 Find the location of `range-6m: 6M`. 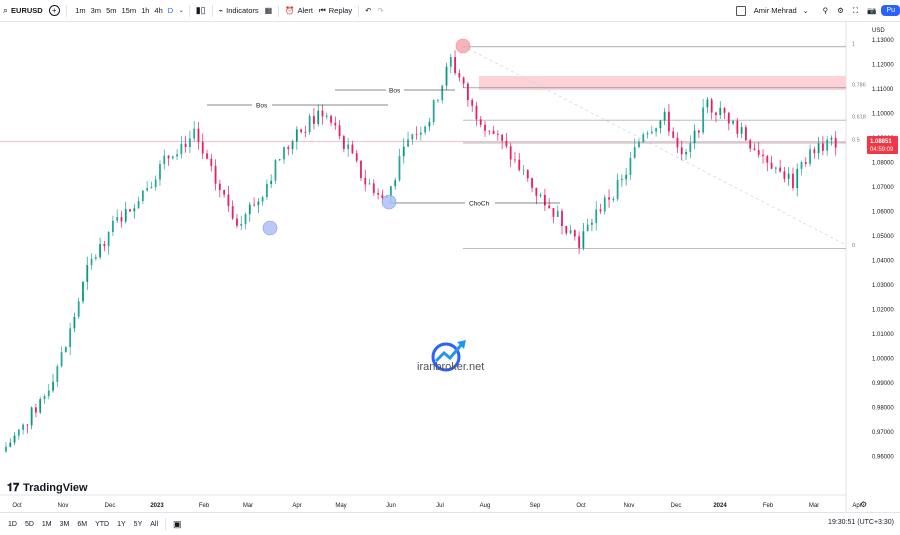

range-6m: 6M is located at coordinates (82, 524).